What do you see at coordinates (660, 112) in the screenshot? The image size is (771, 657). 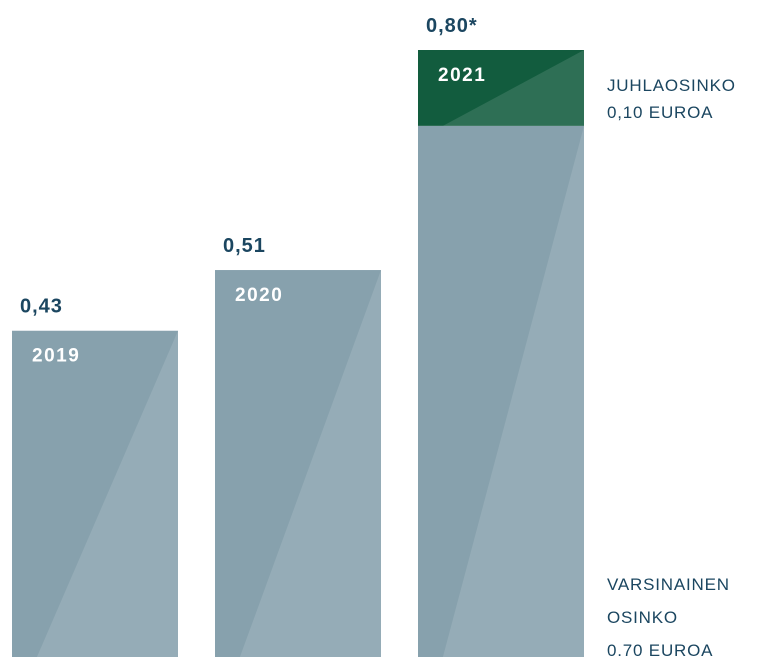 I see `annotation: 0,10 EUROA` at bounding box center [660, 112].